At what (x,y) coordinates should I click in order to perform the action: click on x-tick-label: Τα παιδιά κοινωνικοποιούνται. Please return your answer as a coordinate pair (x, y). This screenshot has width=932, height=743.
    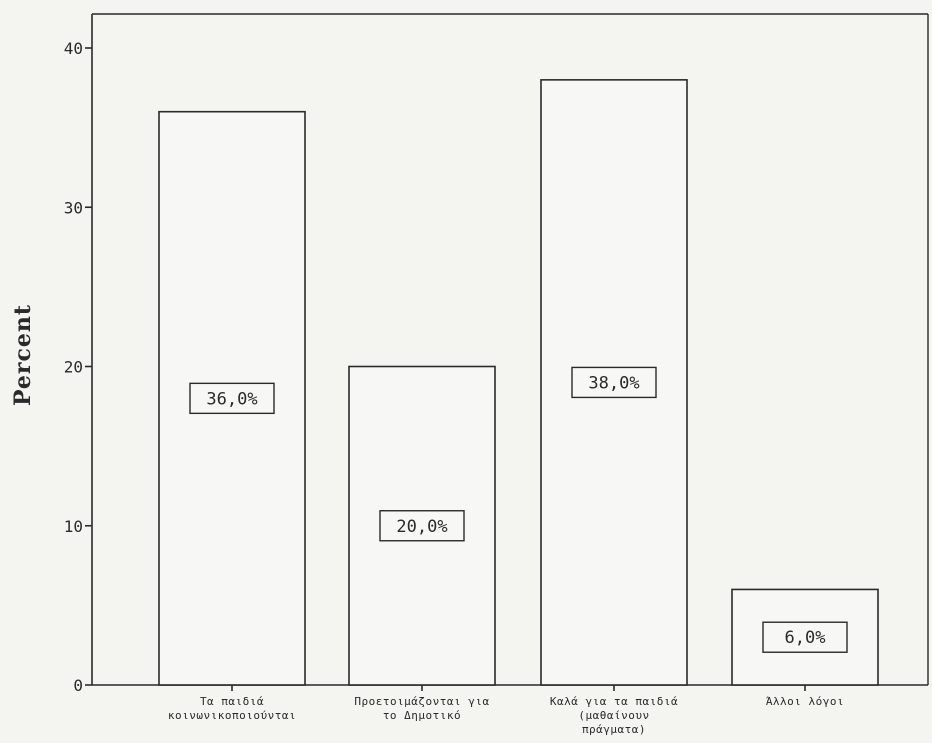
    Looking at the image, I should click on (232, 708).